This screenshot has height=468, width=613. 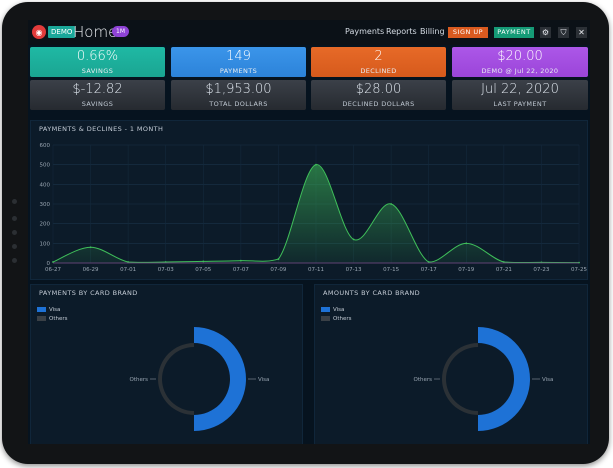 I want to click on sign-up-button: SIGN UP, so click(x=468, y=32).